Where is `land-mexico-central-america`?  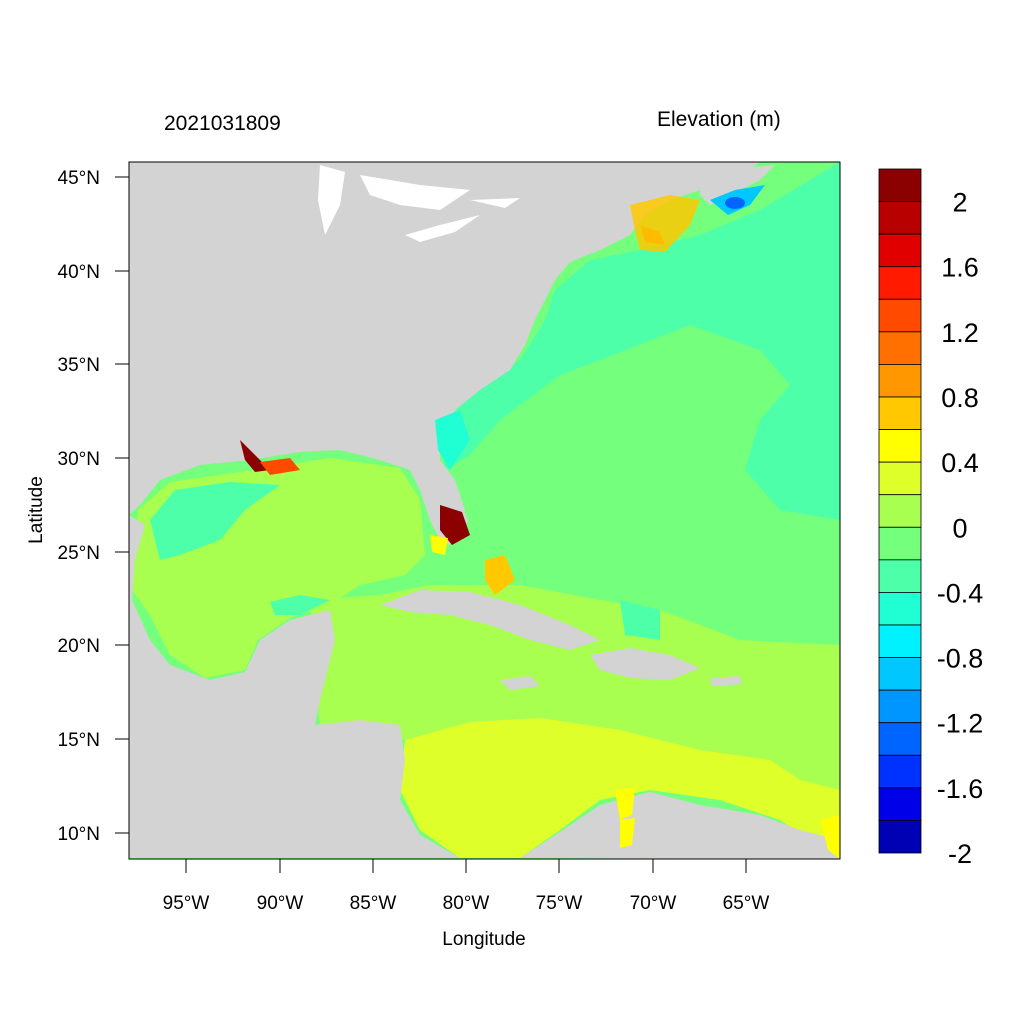 land-mexico-central-america is located at coordinates (294, 686).